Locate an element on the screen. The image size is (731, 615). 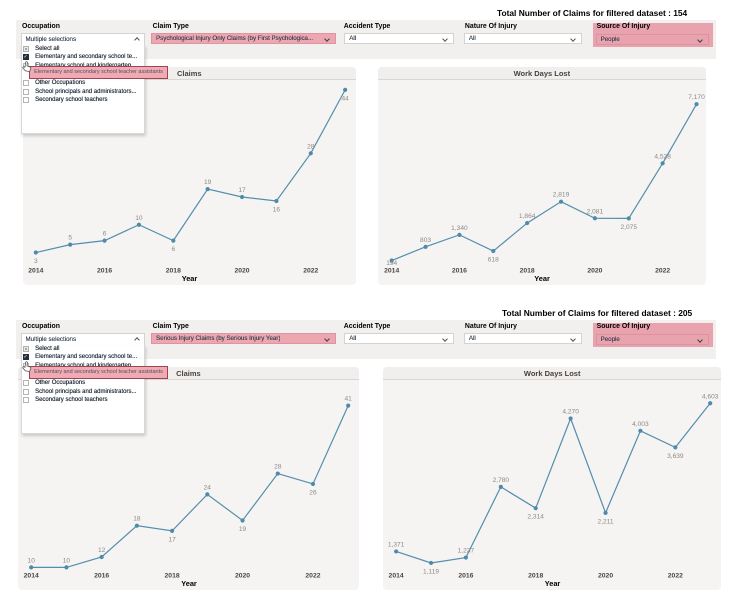
svg-text: 41 is located at coordinates (348, 399).